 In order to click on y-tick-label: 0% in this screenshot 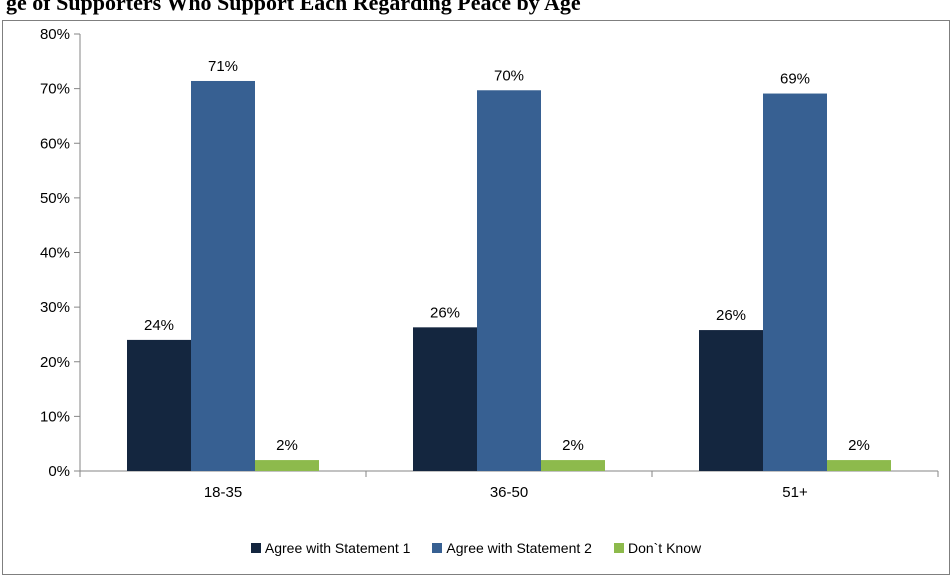, I will do `click(59, 471)`.